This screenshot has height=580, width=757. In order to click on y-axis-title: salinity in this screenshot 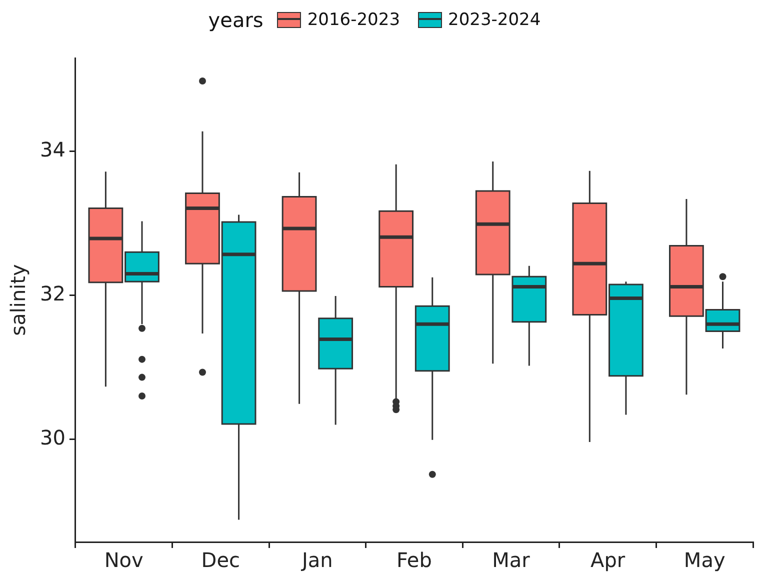, I will do `click(18, 300)`.